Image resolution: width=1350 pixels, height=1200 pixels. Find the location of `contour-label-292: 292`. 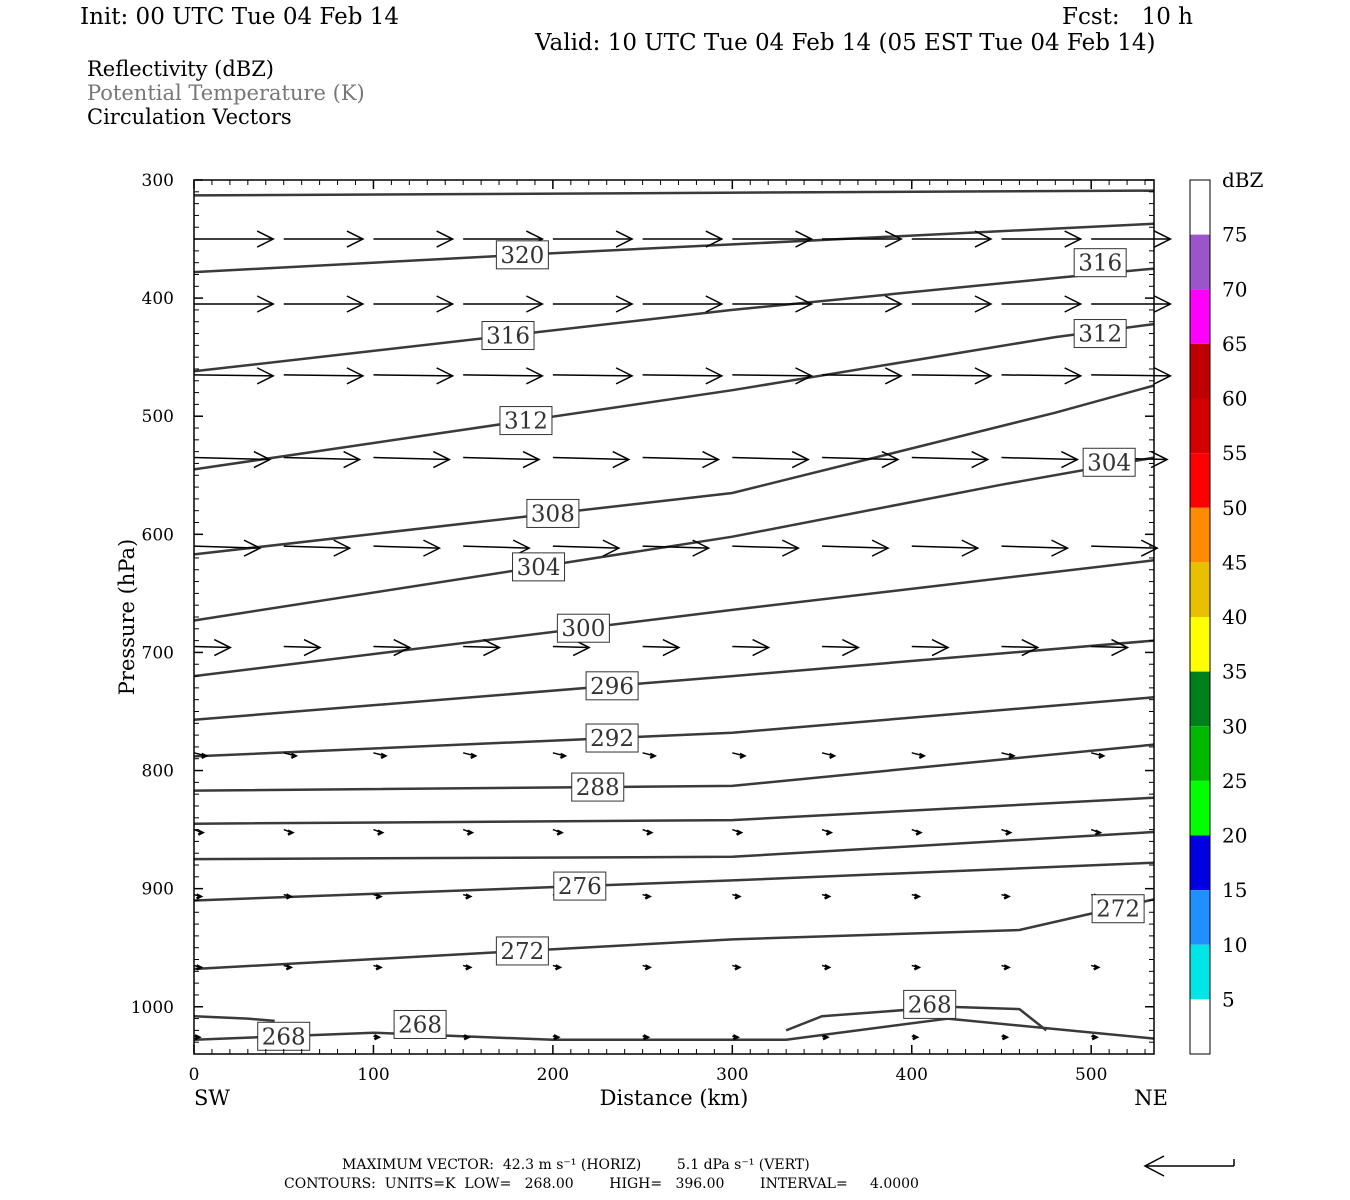

contour-label-292: 292 is located at coordinates (612, 739).